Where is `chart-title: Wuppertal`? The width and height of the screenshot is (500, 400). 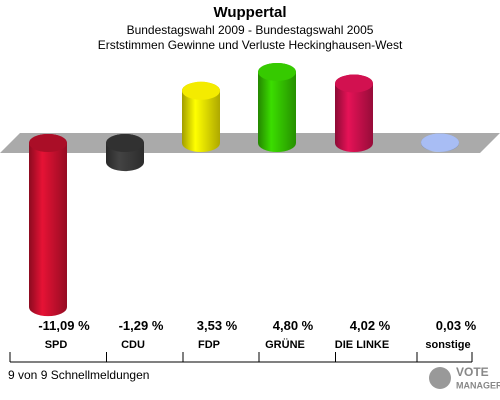 chart-title: Wuppertal is located at coordinates (249, 12).